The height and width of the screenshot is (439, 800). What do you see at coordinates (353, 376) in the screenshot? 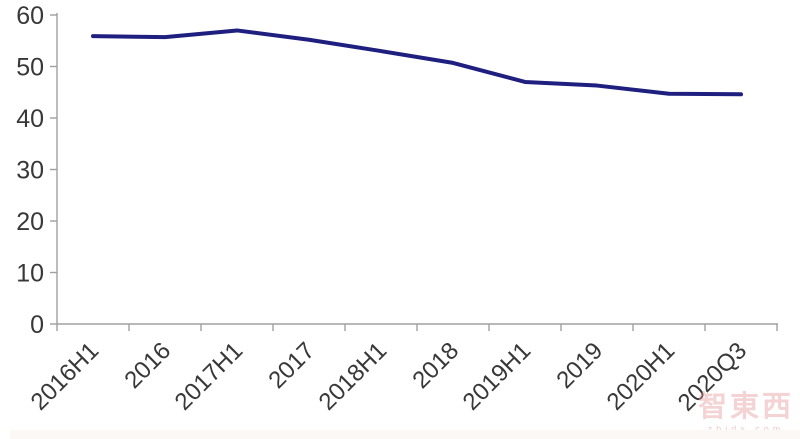
I see `x-axis-tick-label: 2018H1` at bounding box center [353, 376].